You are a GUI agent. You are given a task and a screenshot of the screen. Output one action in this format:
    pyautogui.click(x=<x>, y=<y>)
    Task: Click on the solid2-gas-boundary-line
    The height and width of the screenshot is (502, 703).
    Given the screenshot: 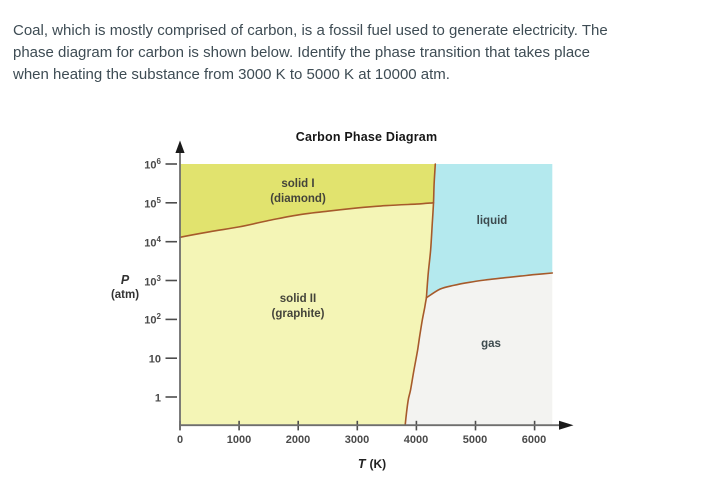 What is the action you would take?
    pyautogui.click(x=416, y=361)
    